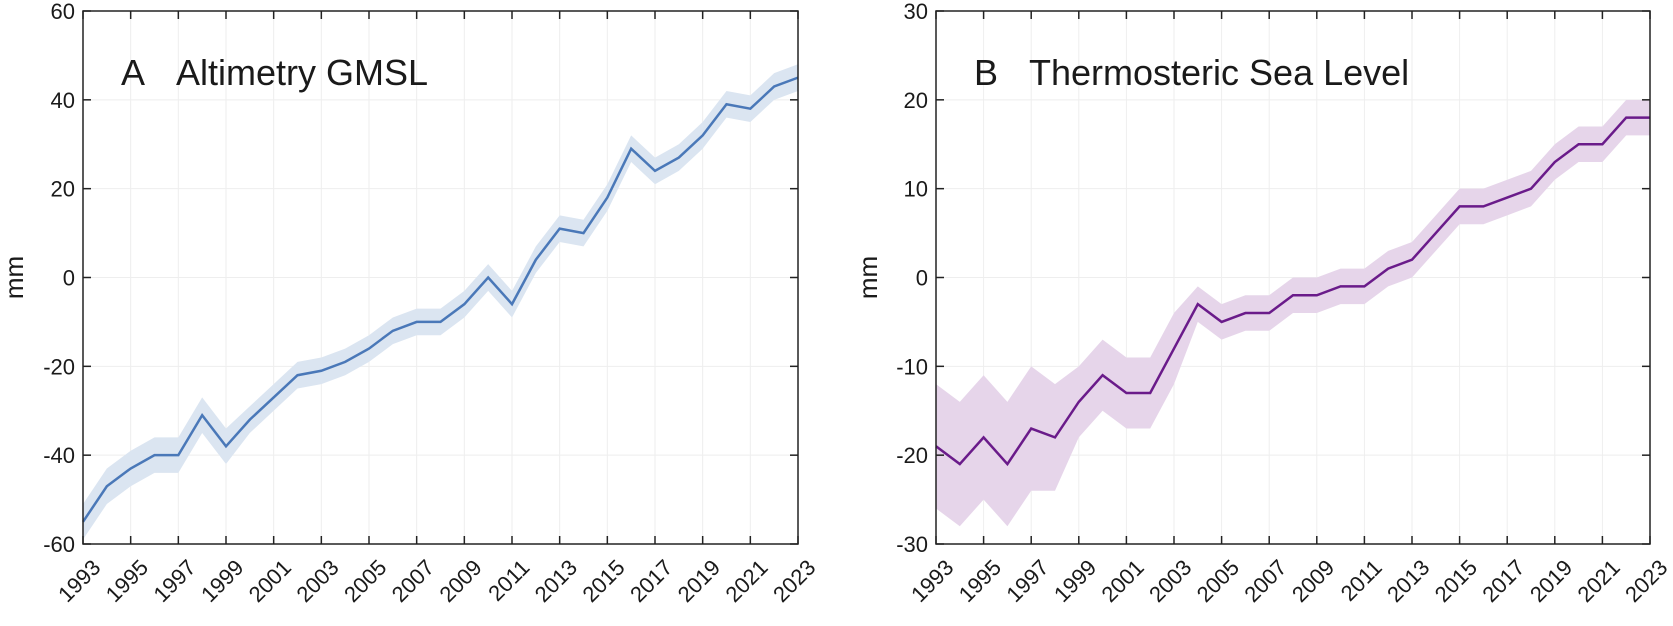  I want to click on y-tick-label: -10, so click(912, 366).